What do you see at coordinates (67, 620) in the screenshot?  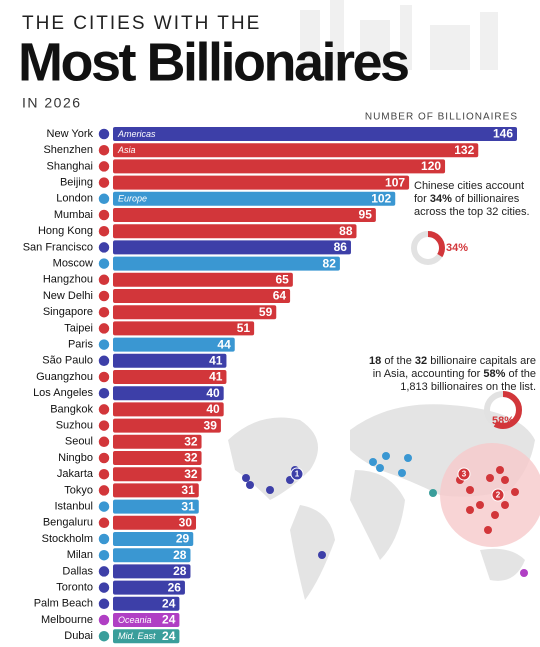 I see `category-label: Melbourne` at bounding box center [67, 620].